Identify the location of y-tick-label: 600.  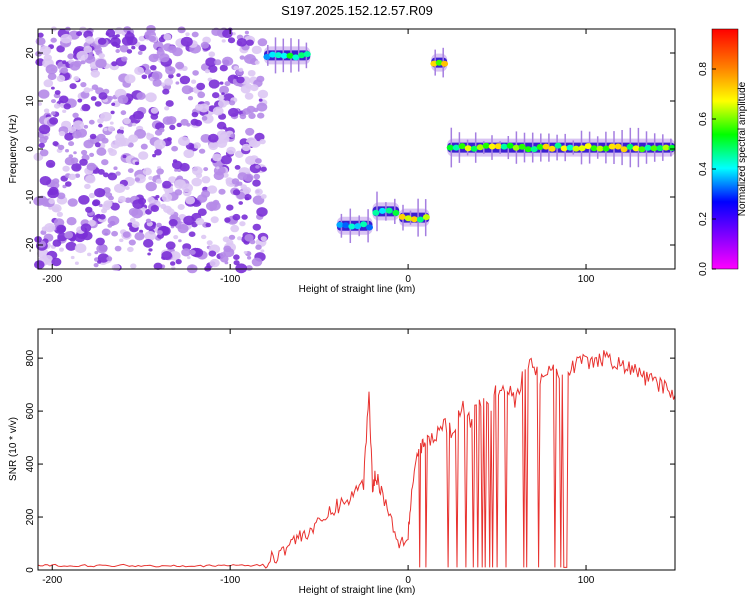
(30, 410).